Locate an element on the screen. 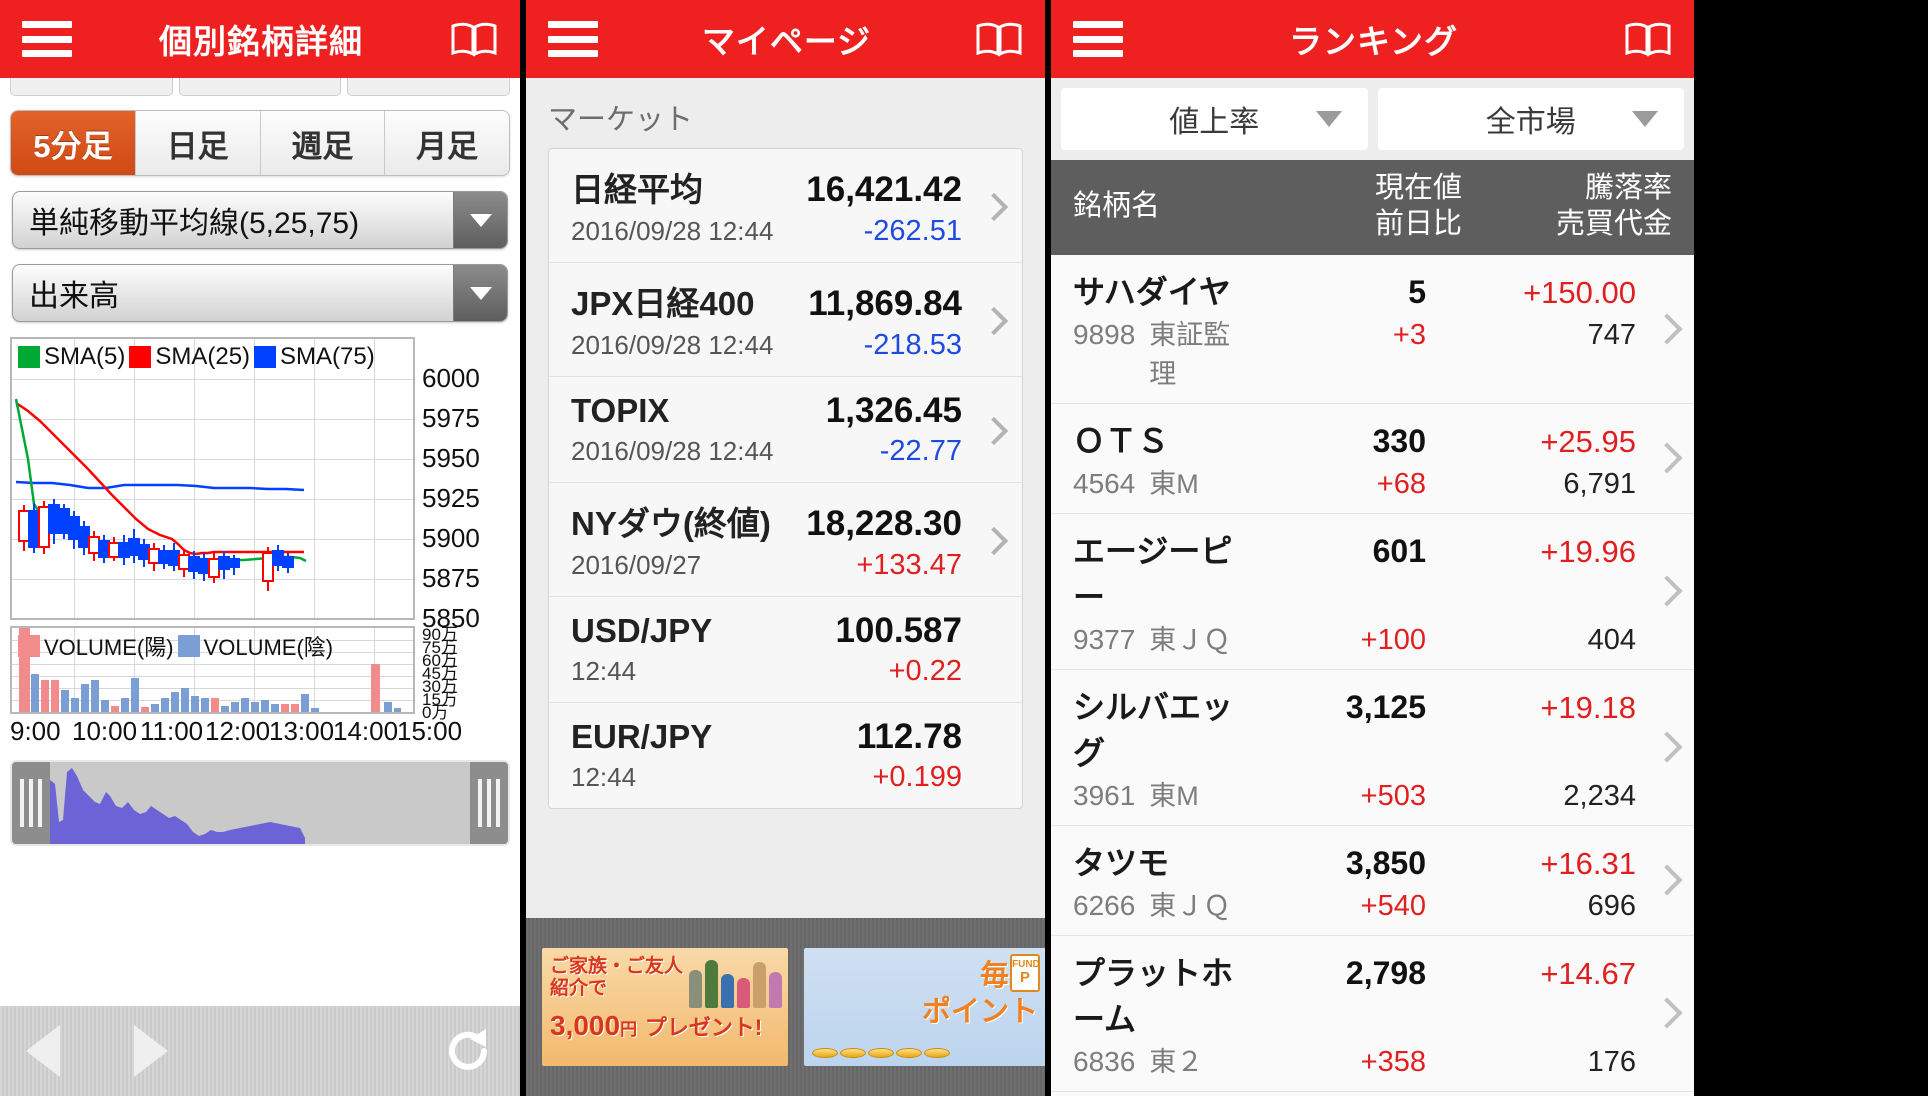 Image resolution: width=1928 pixels, height=1096 pixels. stock-code: 9898 is located at coordinates (1104, 334).